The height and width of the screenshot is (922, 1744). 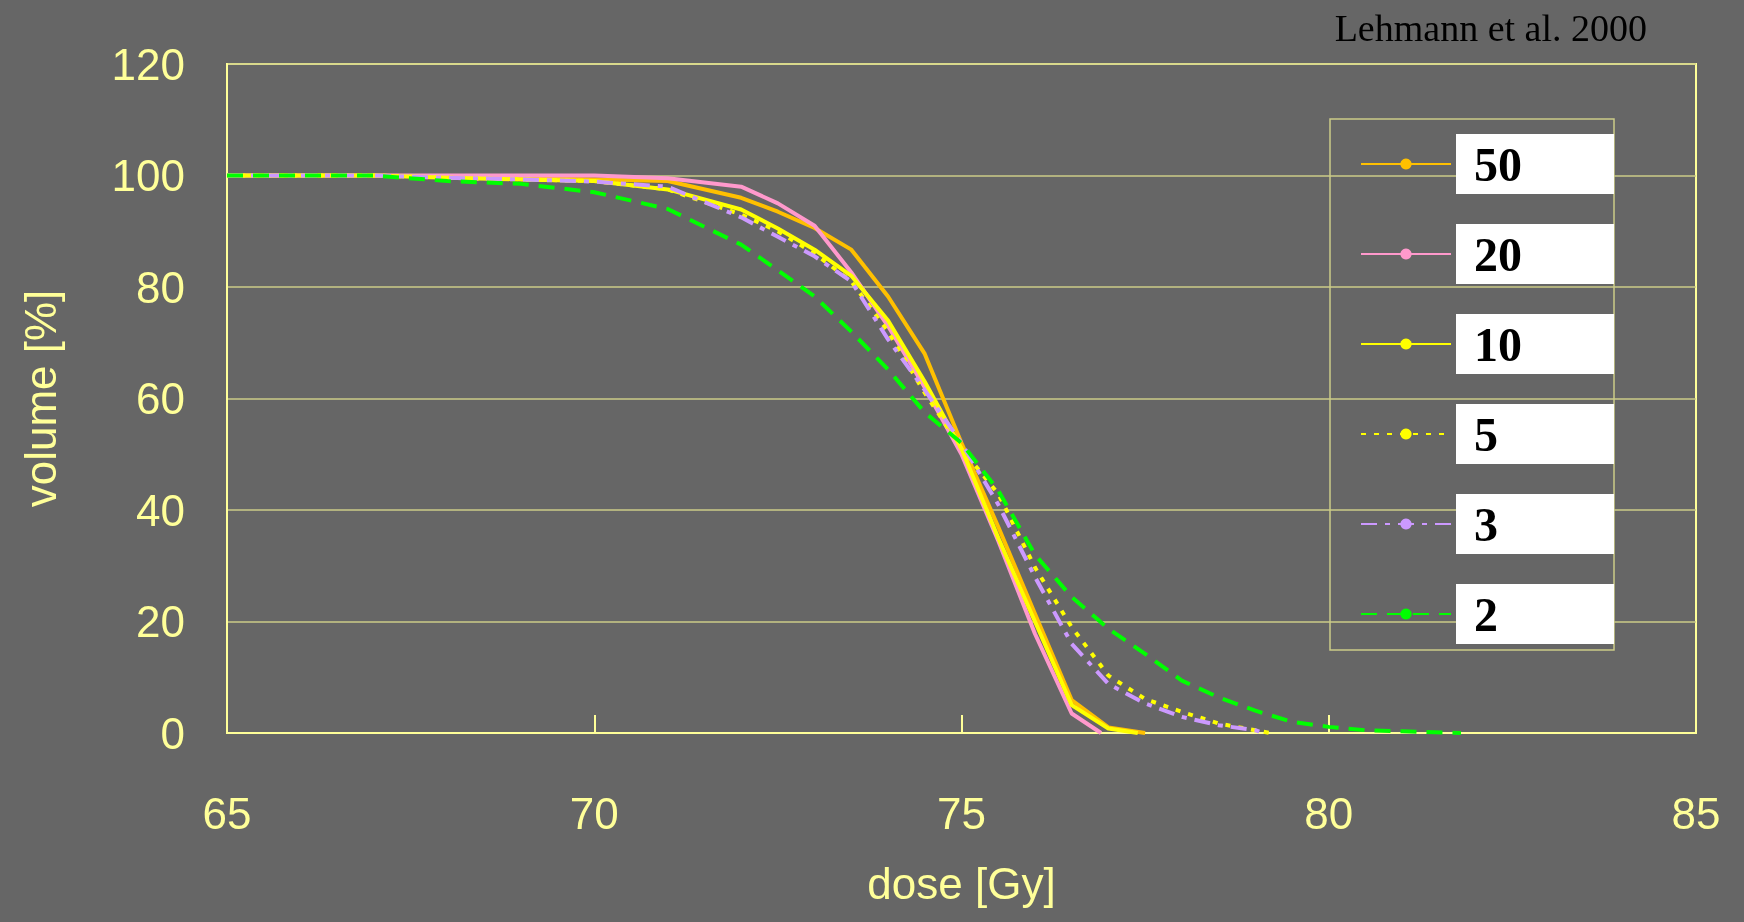 I want to click on x-axis-title: dose [Gy], so click(x=961, y=883).